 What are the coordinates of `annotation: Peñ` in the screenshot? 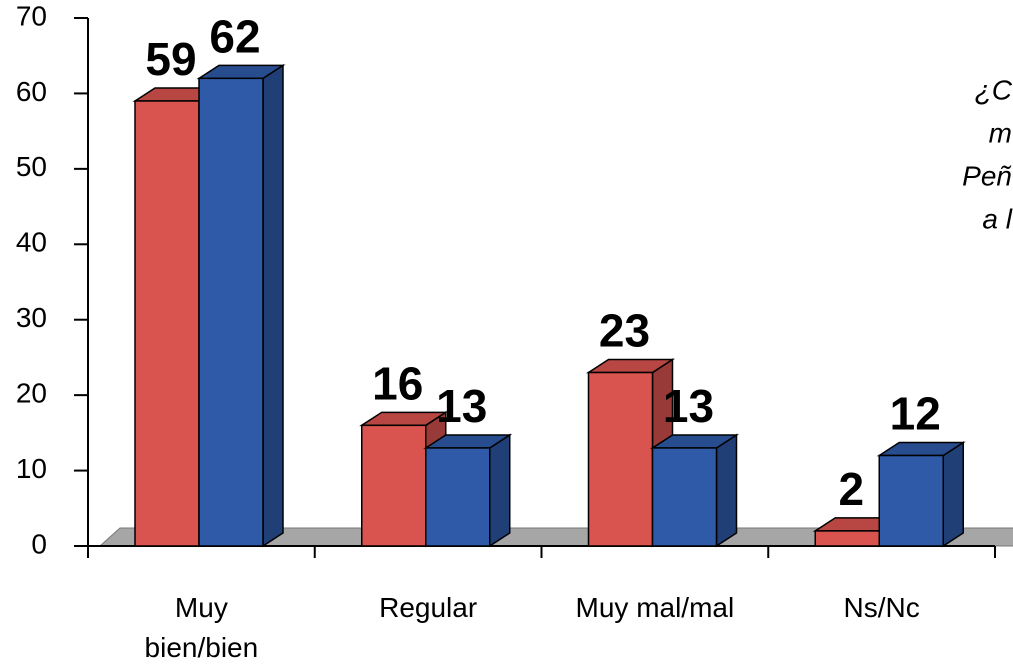 It's located at (987, 175).